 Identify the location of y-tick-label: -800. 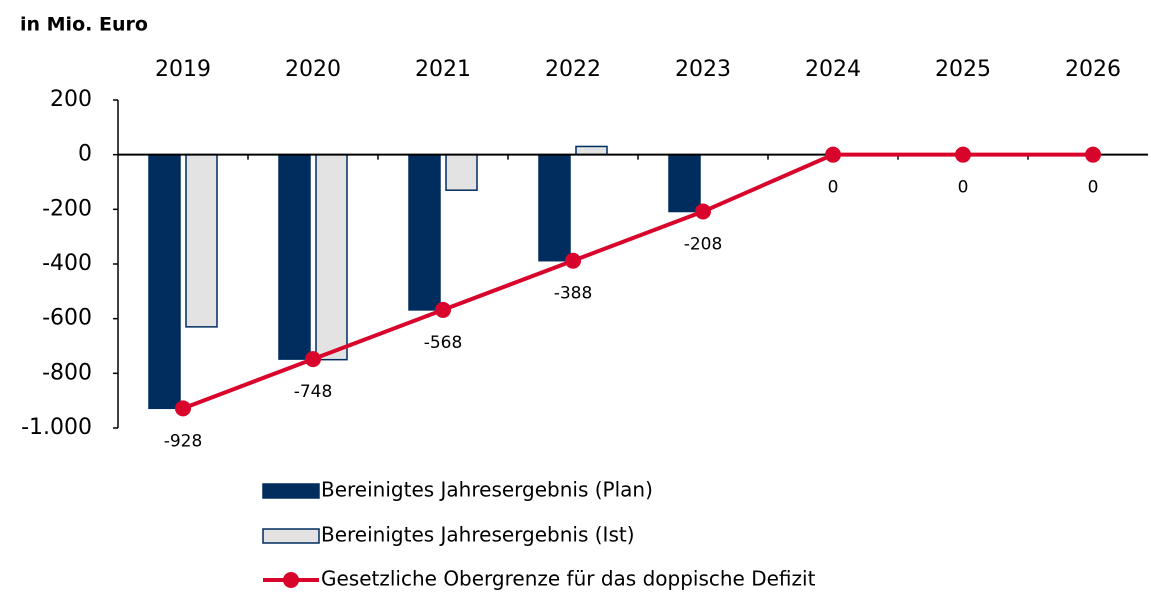
(67, 372).